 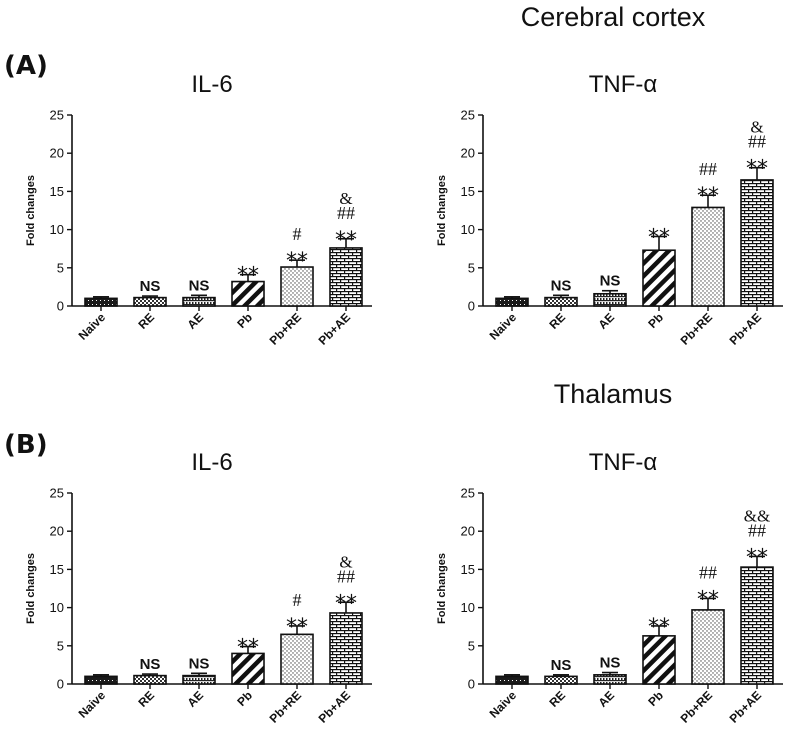 What do you see at coordinates (613, 17) in the screenshot?
I see `region-cerebral-cortex: Cerebral cortex` at bounding box center [613, 17].